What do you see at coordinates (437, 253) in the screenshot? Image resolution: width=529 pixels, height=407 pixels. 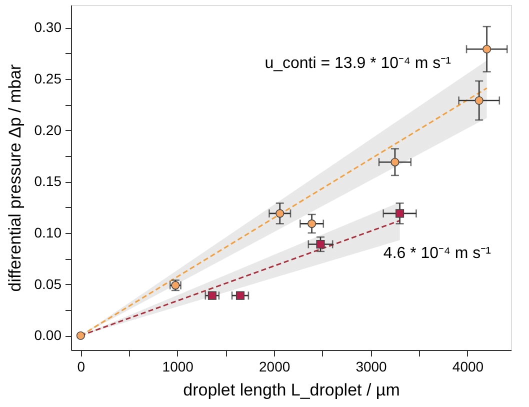 I see `annotation: 4.6 * 10⁻⁴ m s⁻¹` at bounding box center [437, 253].